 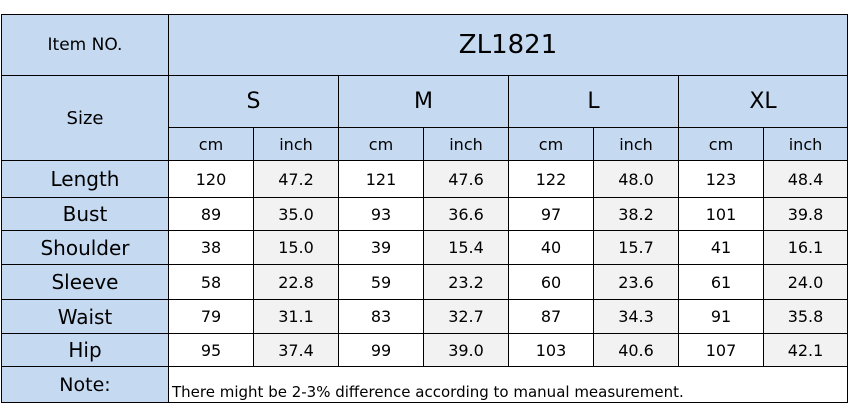 What do you see at coordinates (508, 45) in the screenshot?
I see `item-value: ZL1821` at bounding box center [508, 45].